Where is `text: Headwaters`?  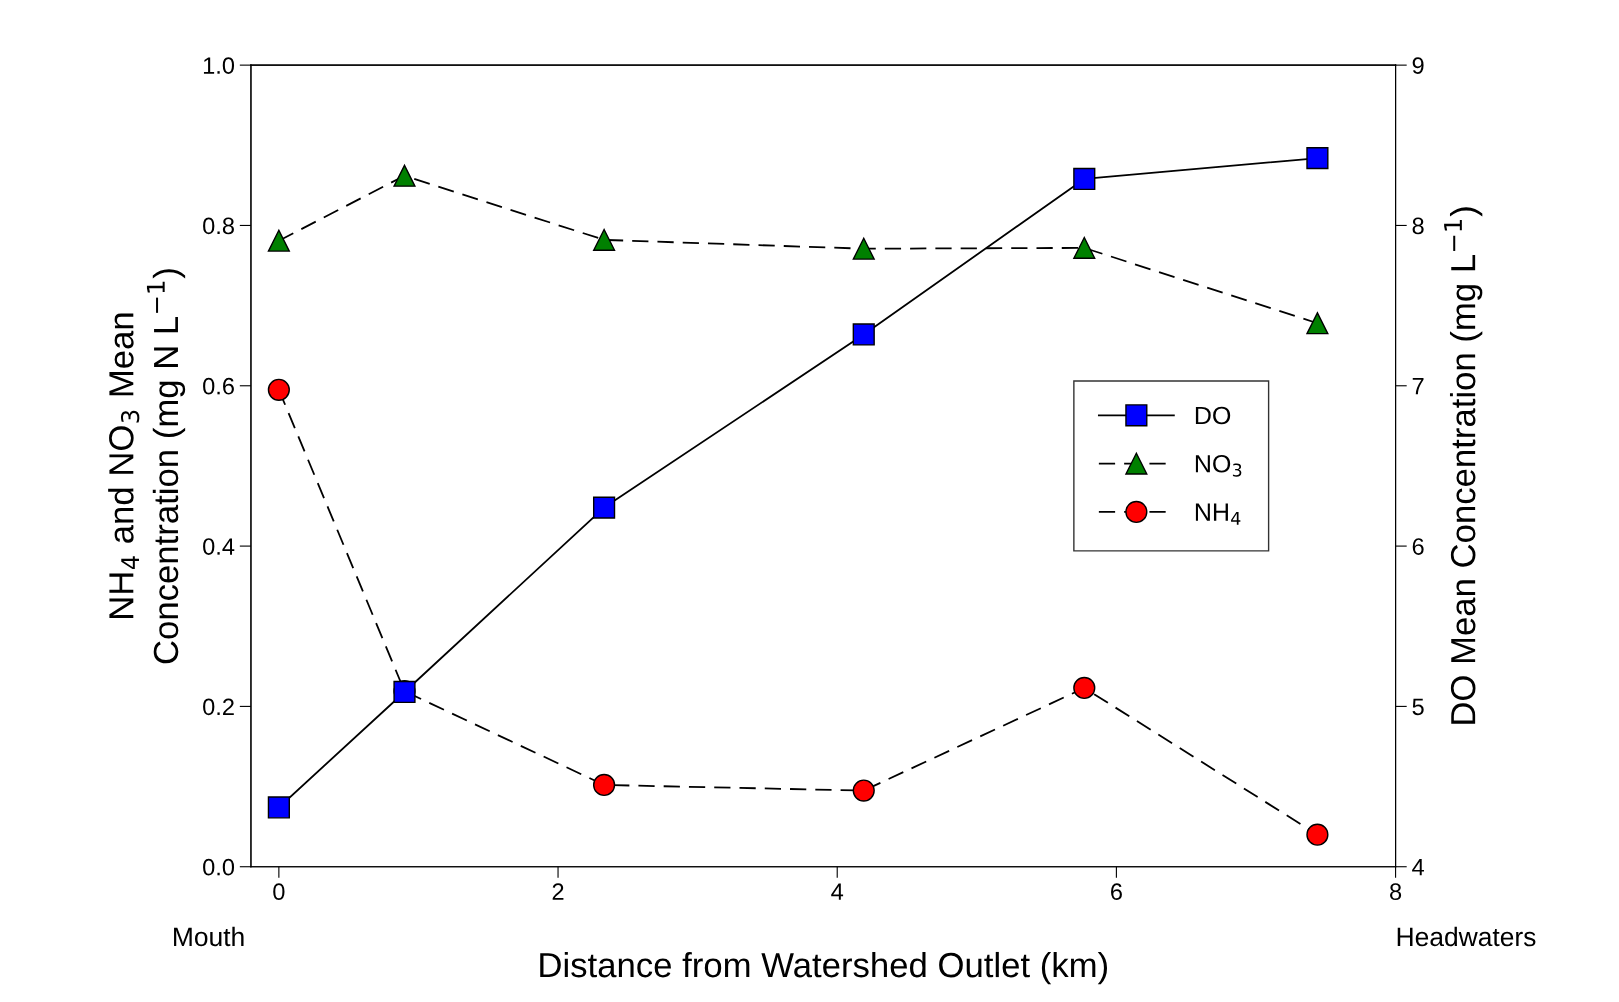 text: Headwaters is located at coordinates (1466, 936).